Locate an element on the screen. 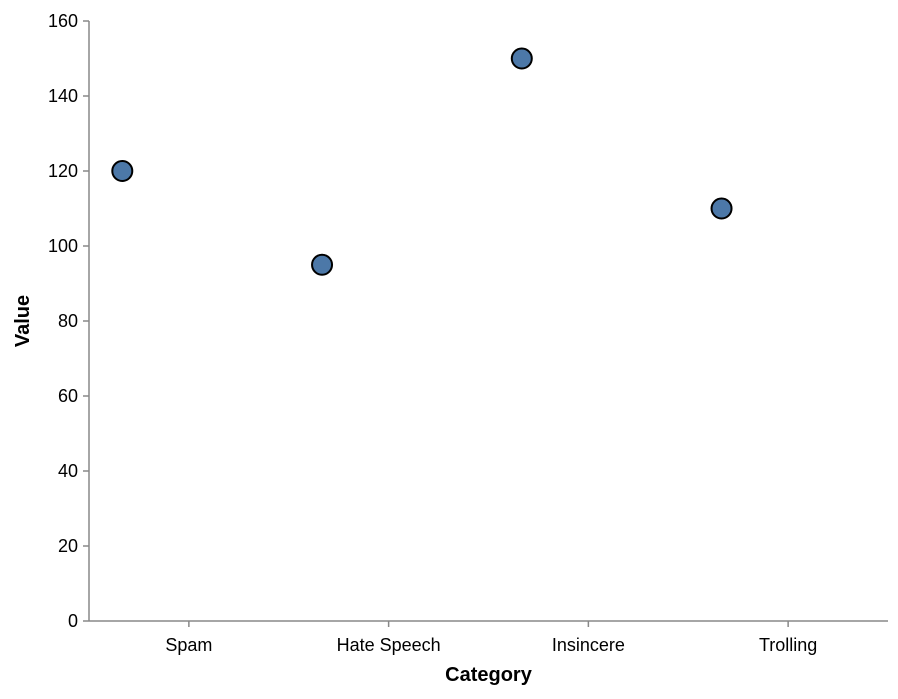  y-tick-label: 0 is located at coordinates (73, 621).